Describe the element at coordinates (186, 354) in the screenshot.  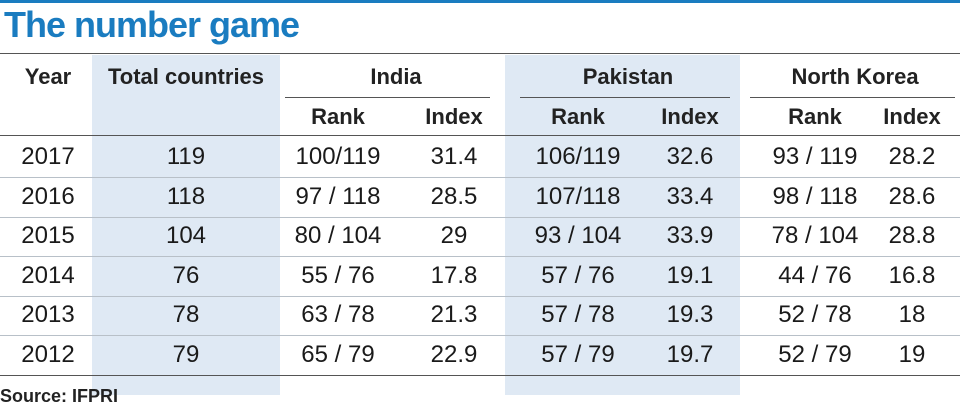
I see `table-cell: 79` at that location.